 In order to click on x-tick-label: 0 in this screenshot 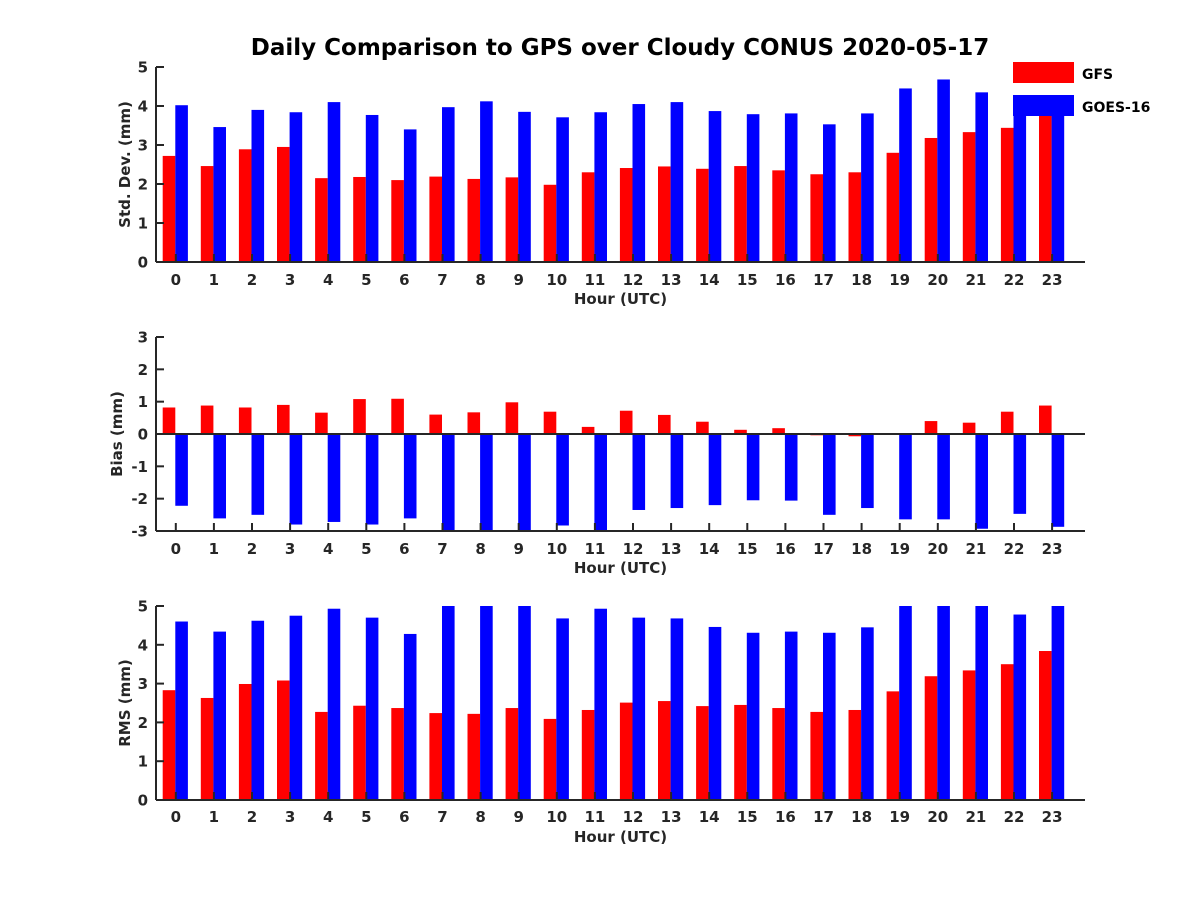, I will do `click(176, 817)`.